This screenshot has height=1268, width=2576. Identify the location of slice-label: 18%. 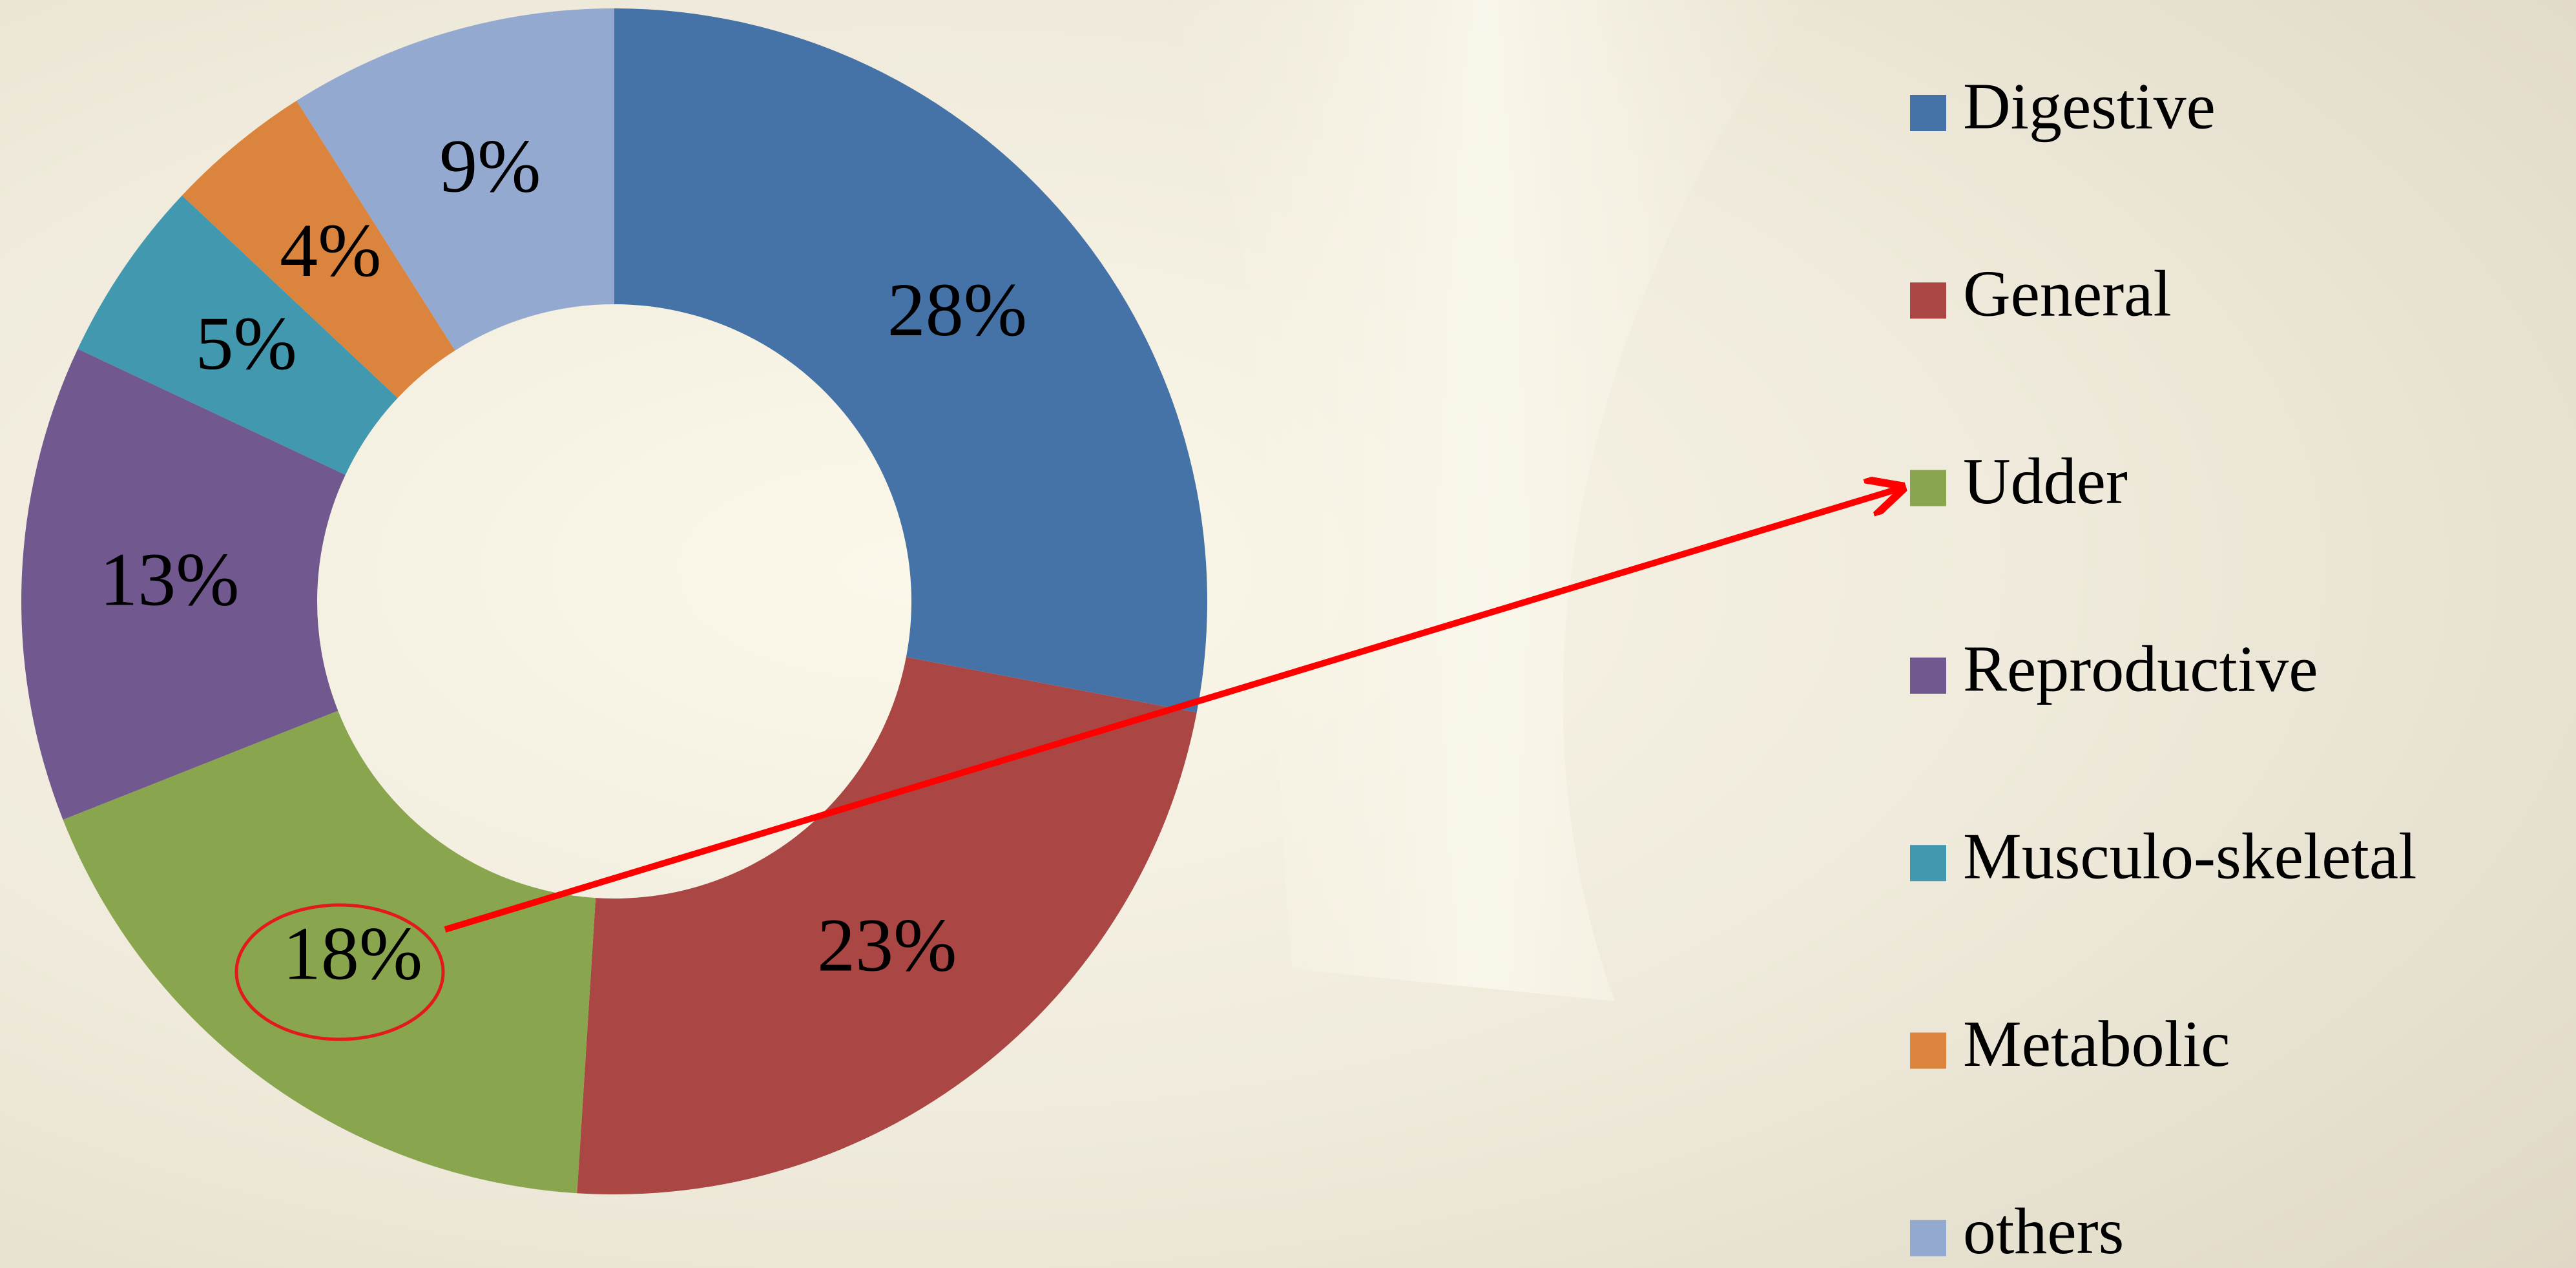
(352, 953).